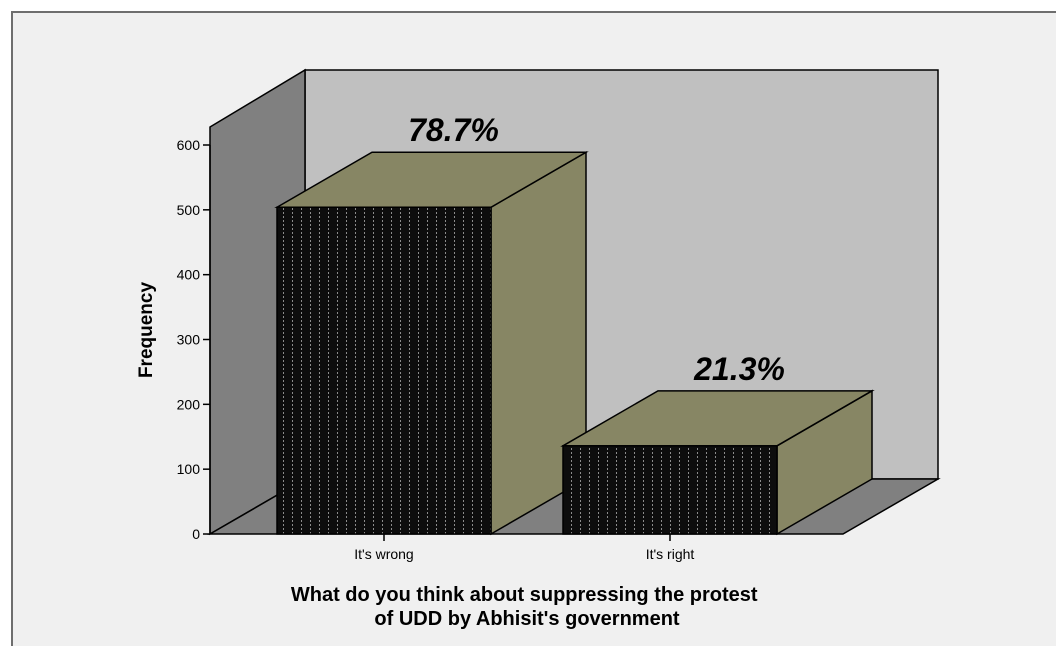 This screenshot has height=646, width=1056. What do you see at coordinates (670, 554) in the screenshot?
I see `x-tick-label: It's right` at bounding box center [670, 554].